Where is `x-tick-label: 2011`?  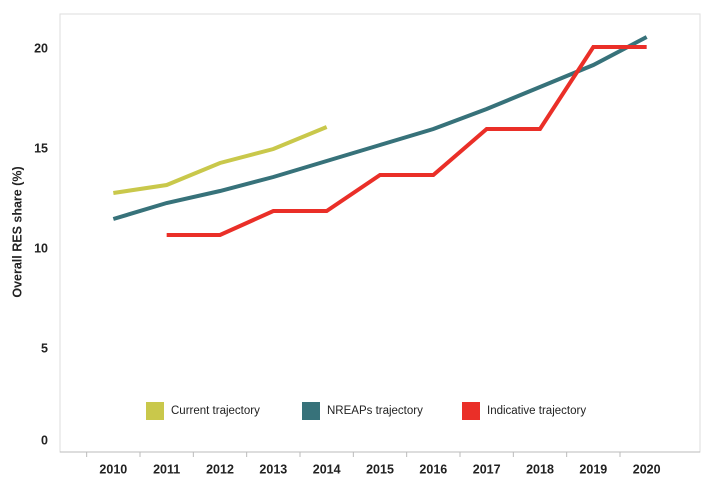
x-tick-label: 2011 is located at coordinates (166, 469).